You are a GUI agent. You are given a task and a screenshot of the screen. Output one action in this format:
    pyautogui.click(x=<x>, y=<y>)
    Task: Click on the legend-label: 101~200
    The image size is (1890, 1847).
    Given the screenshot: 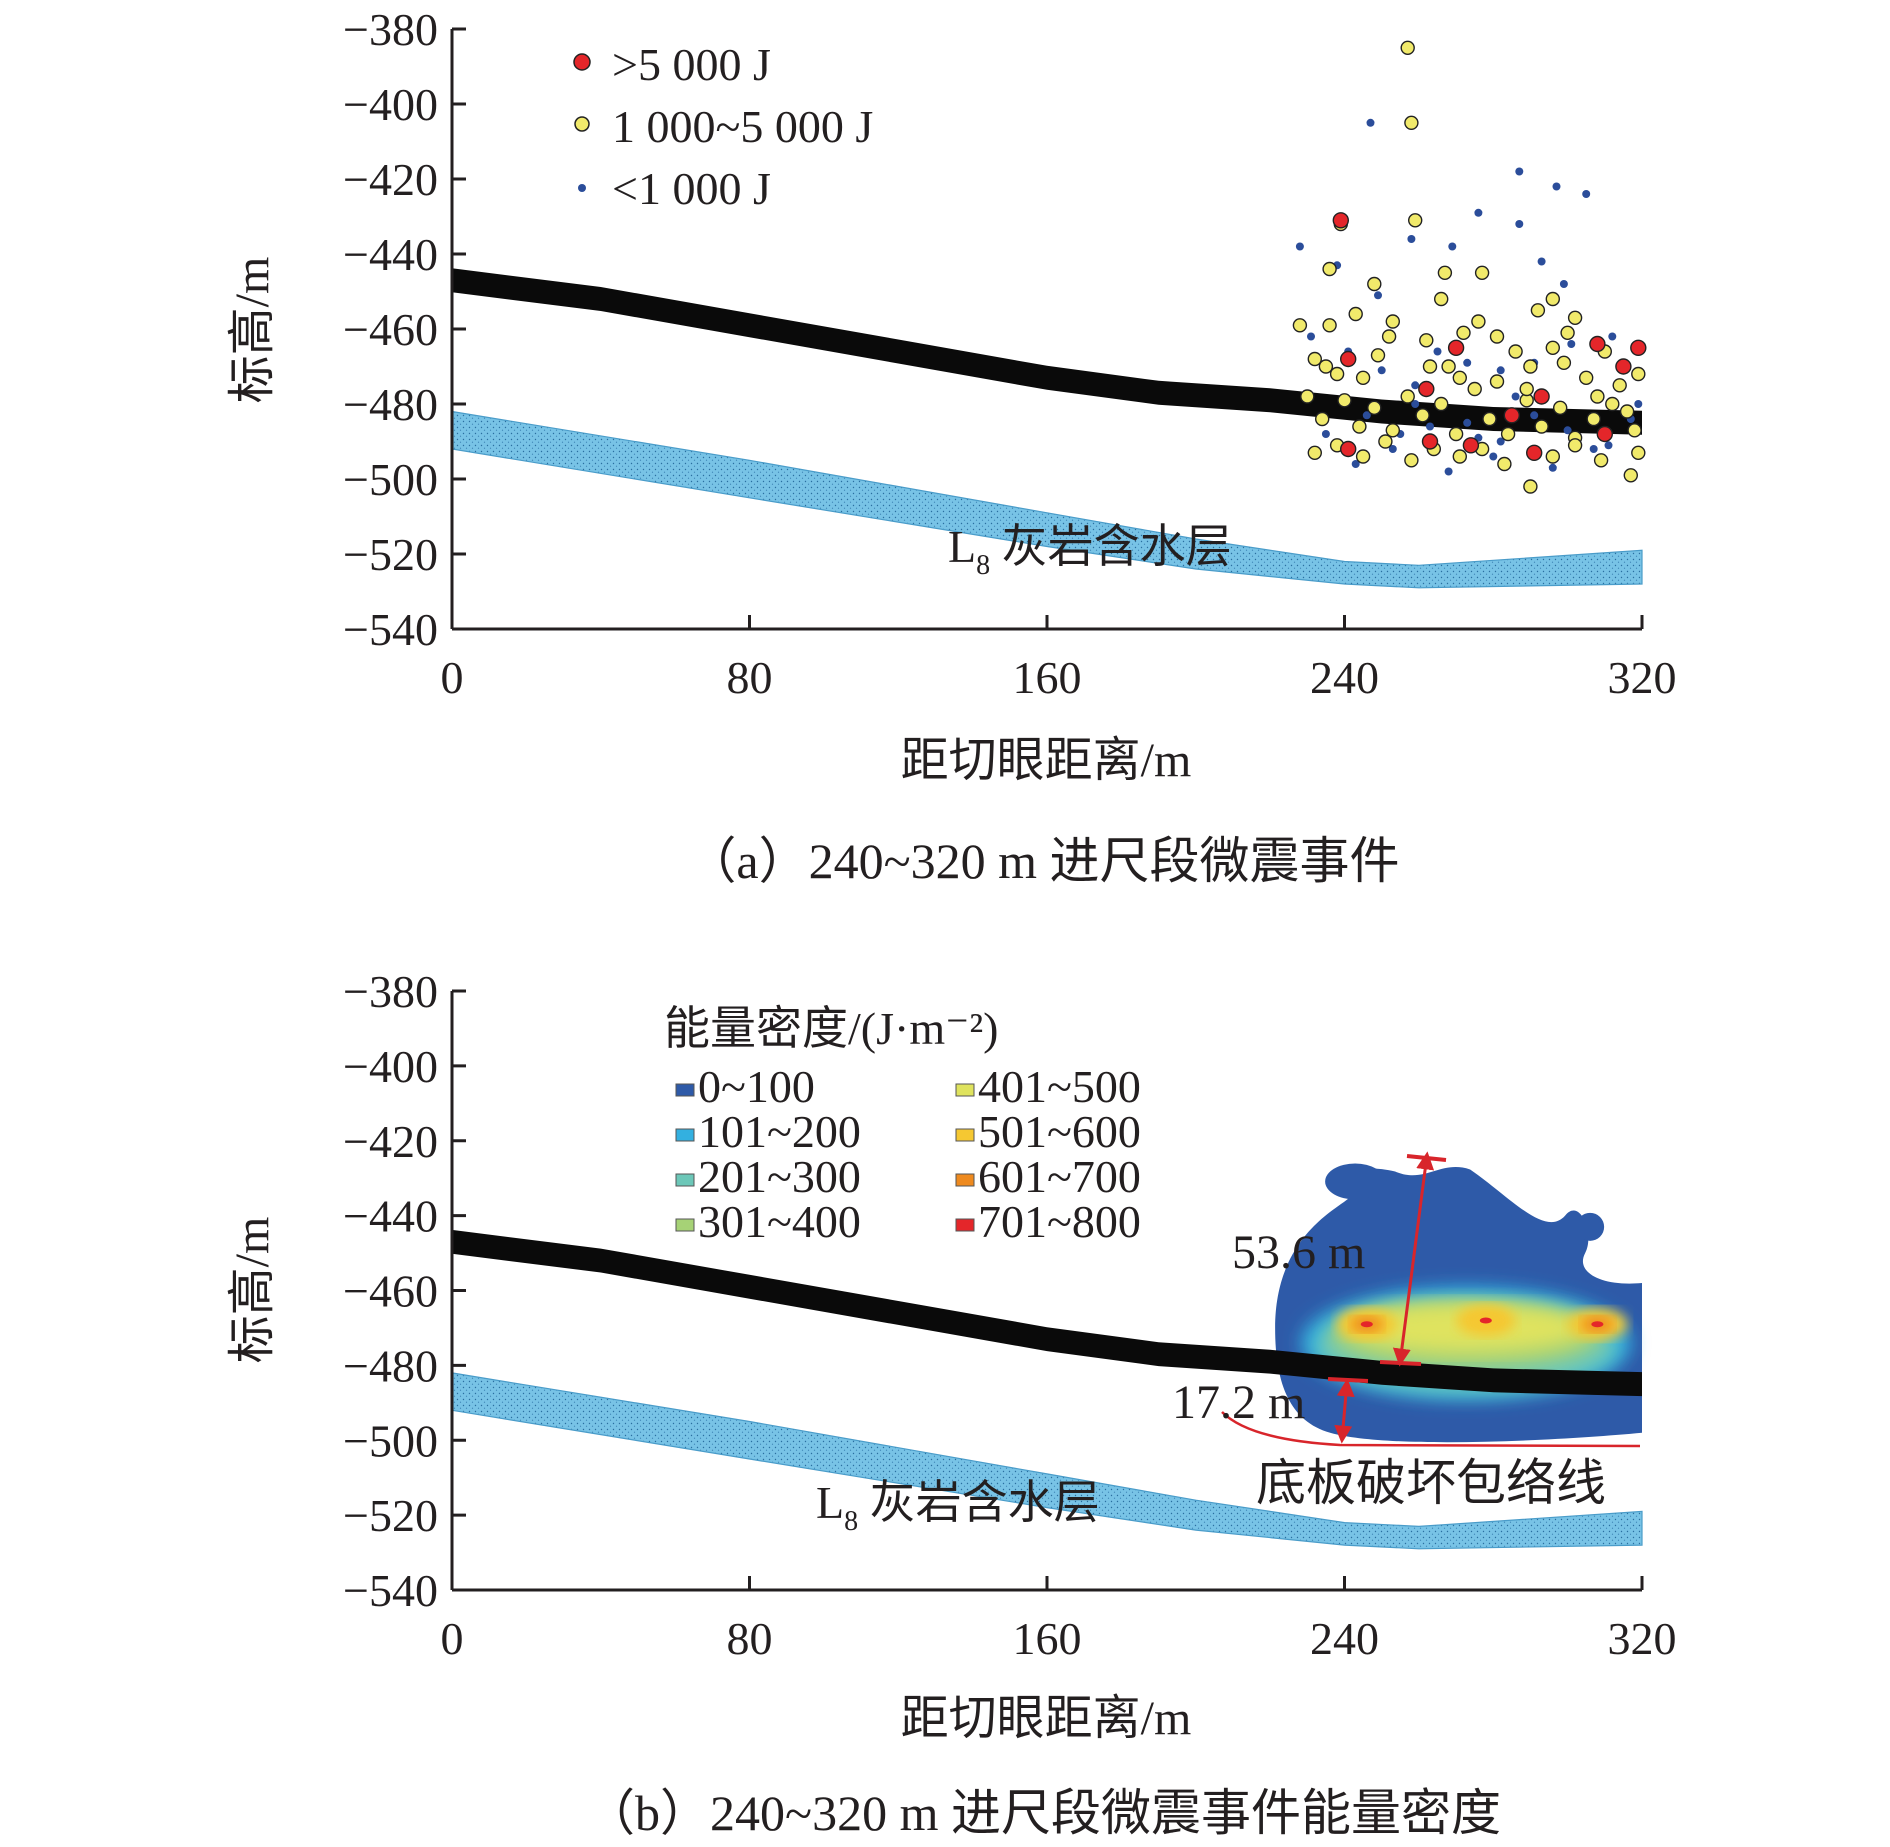 What is the action you would take?
    pyautogui.click(x=779, y=1131)
    